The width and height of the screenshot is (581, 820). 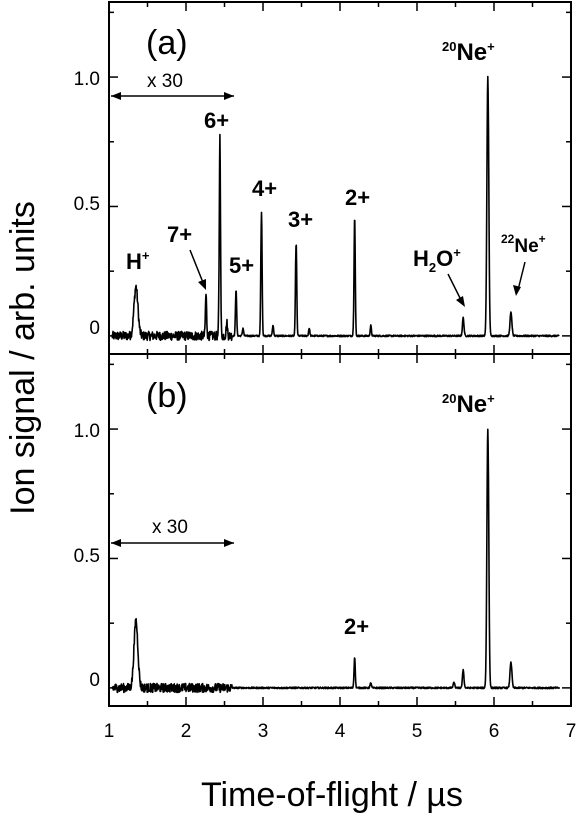 What do you see at coordinates (87, 431) in the screenshot?
I see `panel-b-ytick-1.0: 1.0` at bounding box center [87, 431].